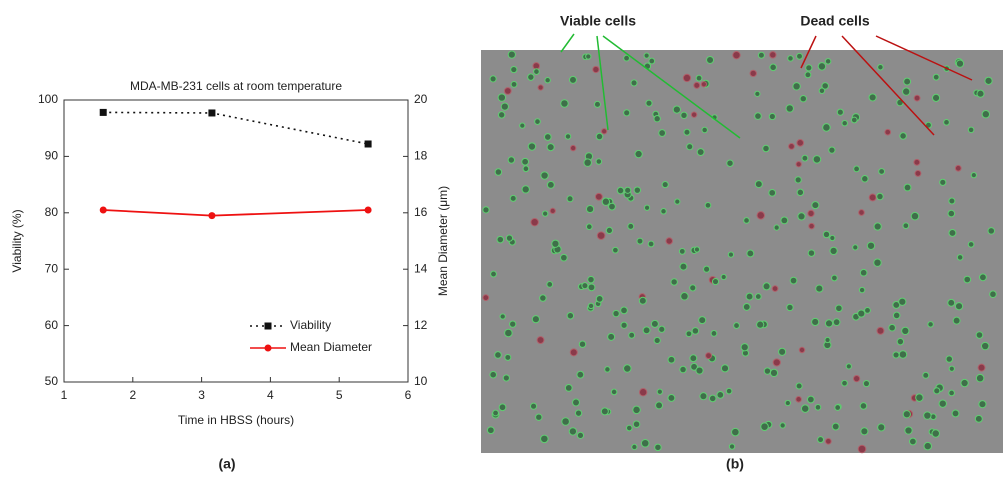  What do you see at coordinates (834, 21) in the screenshot?
I see `annotation: Dead cells` at bounding box center [834, 21].